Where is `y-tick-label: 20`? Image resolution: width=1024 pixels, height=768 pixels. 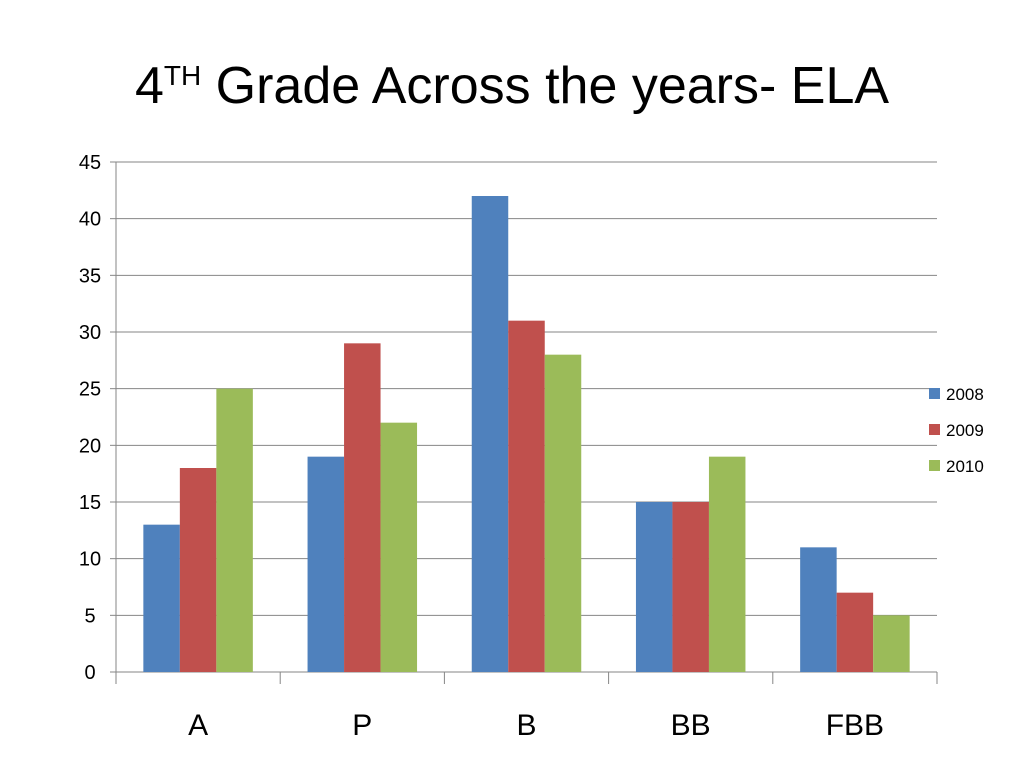
y-tick-label: 20 is located at coordinates (90, 446).